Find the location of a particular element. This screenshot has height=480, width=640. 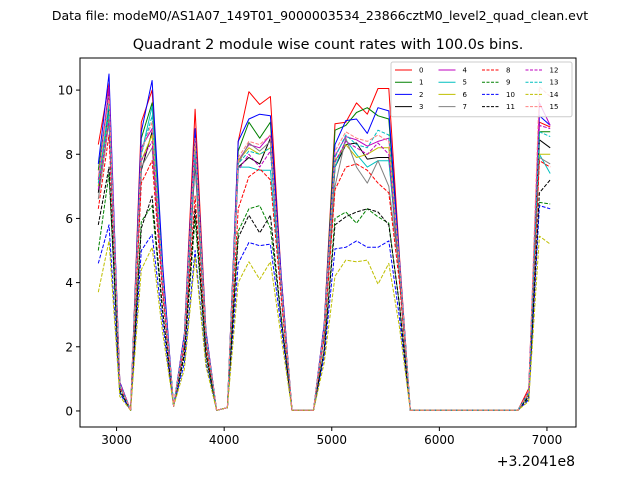

legend-label-13: 13 is located at coordinates (554, 83).